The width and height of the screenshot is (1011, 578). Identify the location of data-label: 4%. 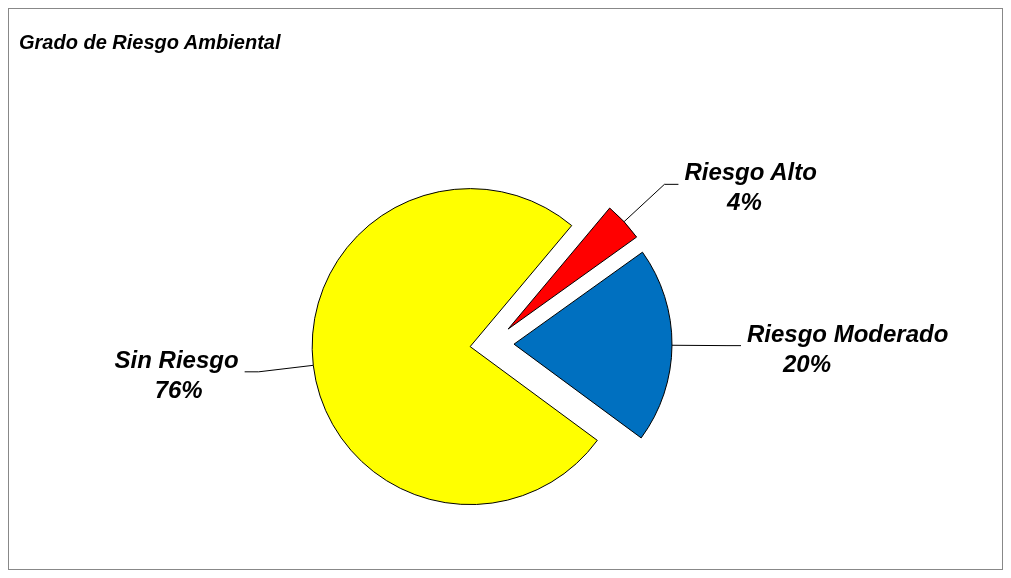
(744, 202).